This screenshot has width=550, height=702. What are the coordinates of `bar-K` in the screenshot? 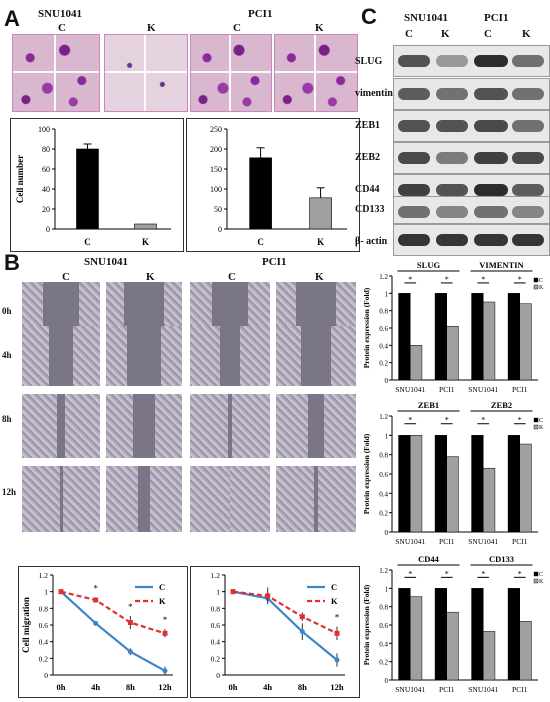 It's located at (320, 213).